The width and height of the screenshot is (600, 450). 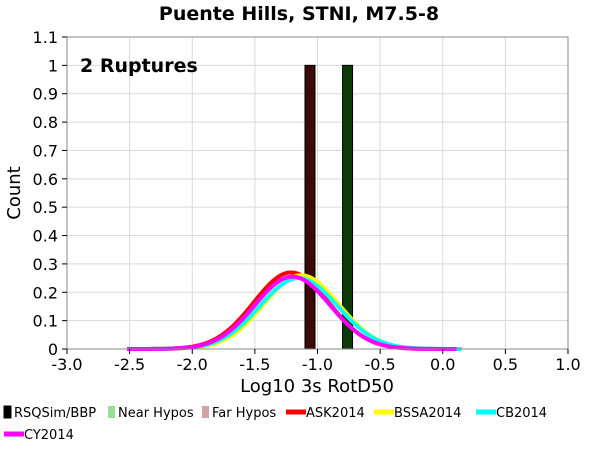 What do you see at coordinates (45, 236) in the screenshot?
I see `y-tick-label: 0.4` at bounding box center [45, 236].